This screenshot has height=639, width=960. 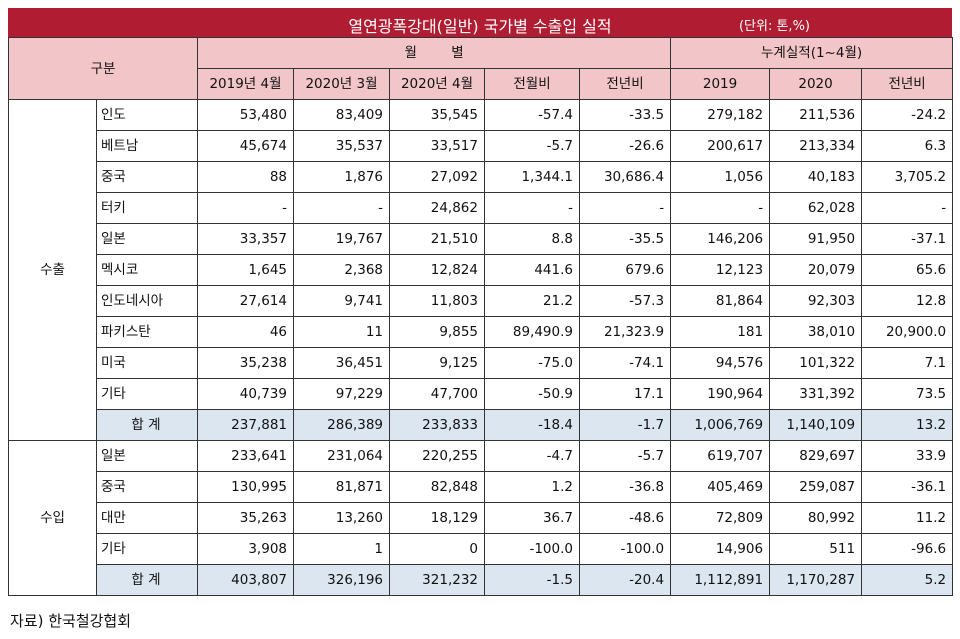 I want to click on col-header: 2019년 4월, so click(x=245, y=84).